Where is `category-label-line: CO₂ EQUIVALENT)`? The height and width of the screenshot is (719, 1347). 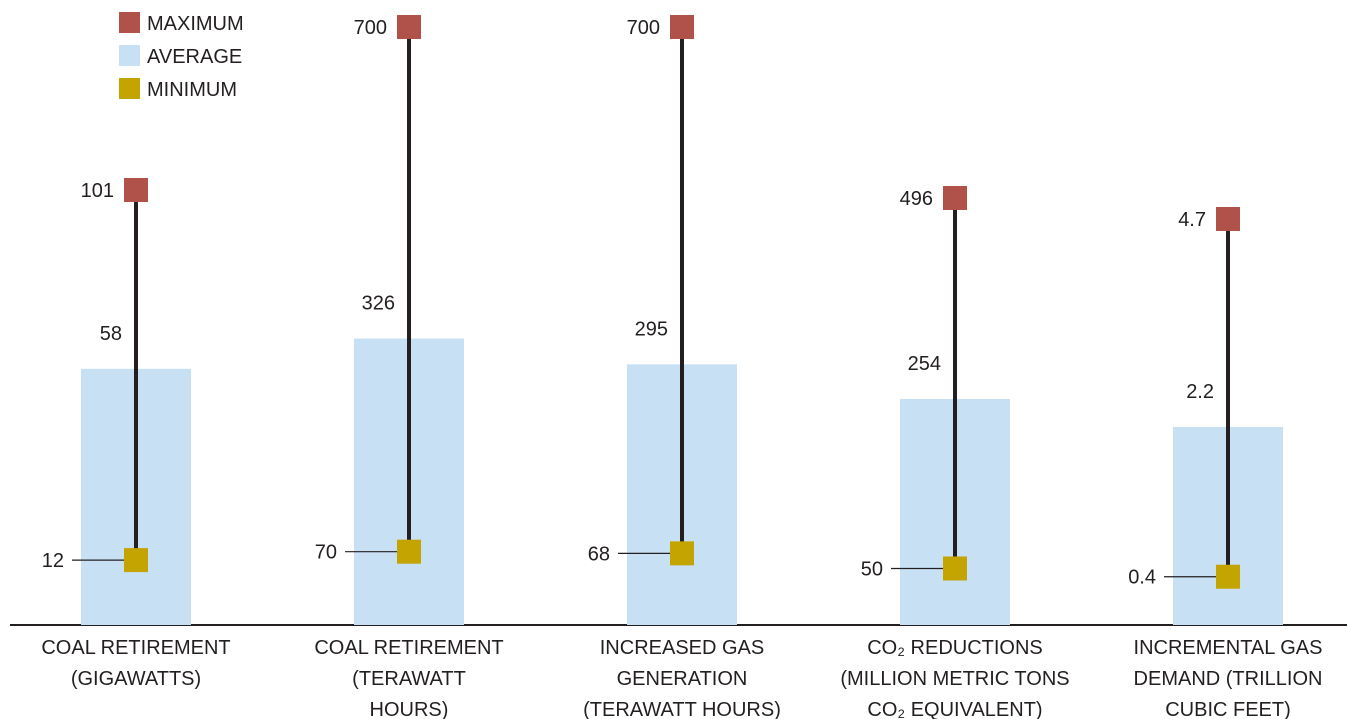
category-label-line: CO₂ EQUIVALENT) is located at coordinates (954, 709).